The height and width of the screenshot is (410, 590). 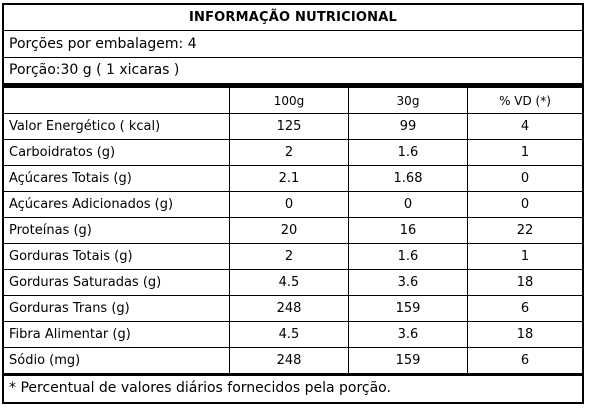 I want to click on value-daily-percent: 4, so click(x=524, y=126).